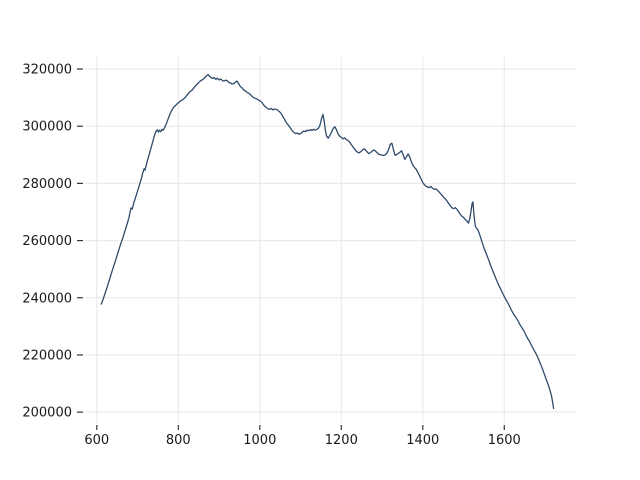  I want to click on x-tick-label: 800, so click(178, 440).